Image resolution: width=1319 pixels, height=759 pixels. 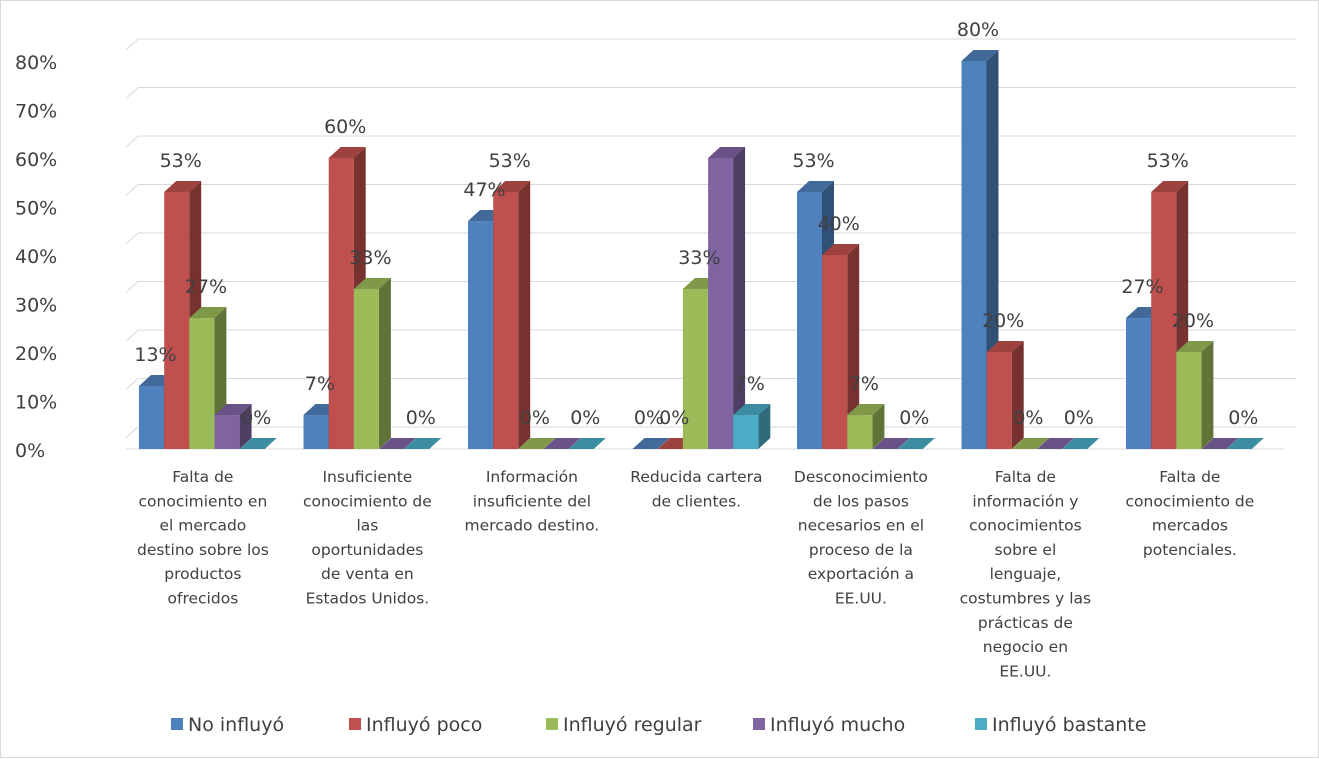 I want to click on legend-label: Influyó mucho, so click(x=837, y=725).